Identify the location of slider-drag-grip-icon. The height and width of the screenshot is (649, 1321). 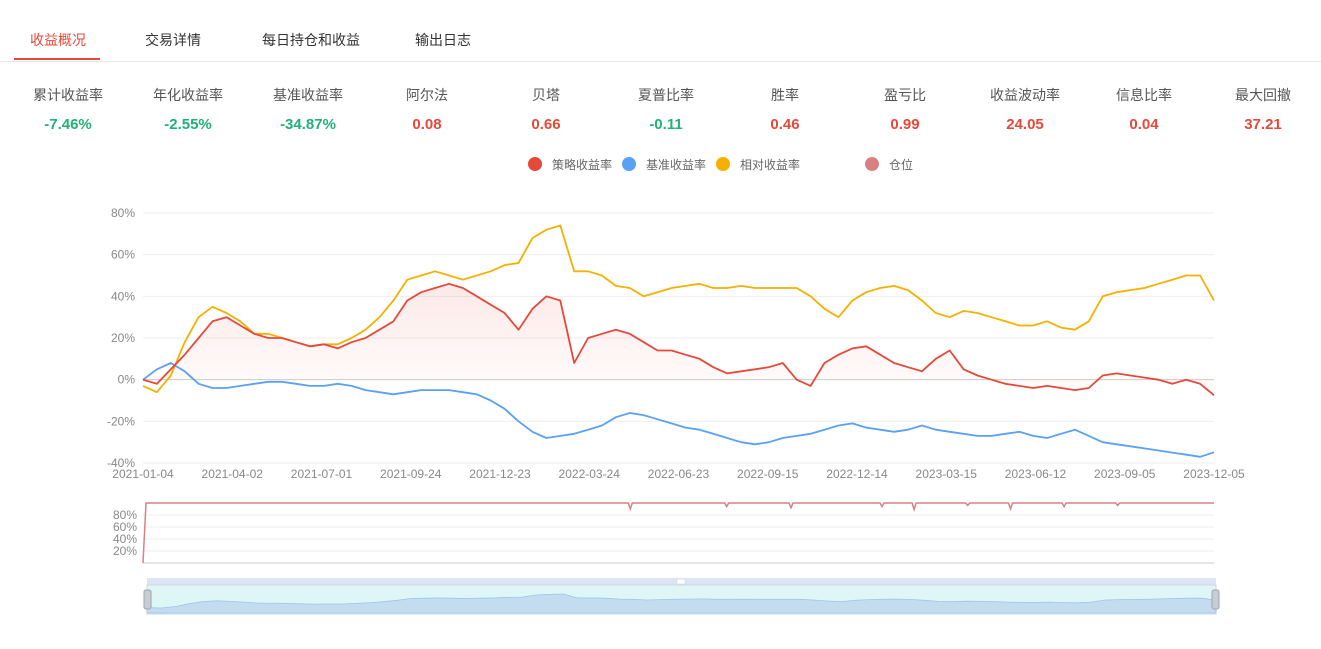
(681, 581).